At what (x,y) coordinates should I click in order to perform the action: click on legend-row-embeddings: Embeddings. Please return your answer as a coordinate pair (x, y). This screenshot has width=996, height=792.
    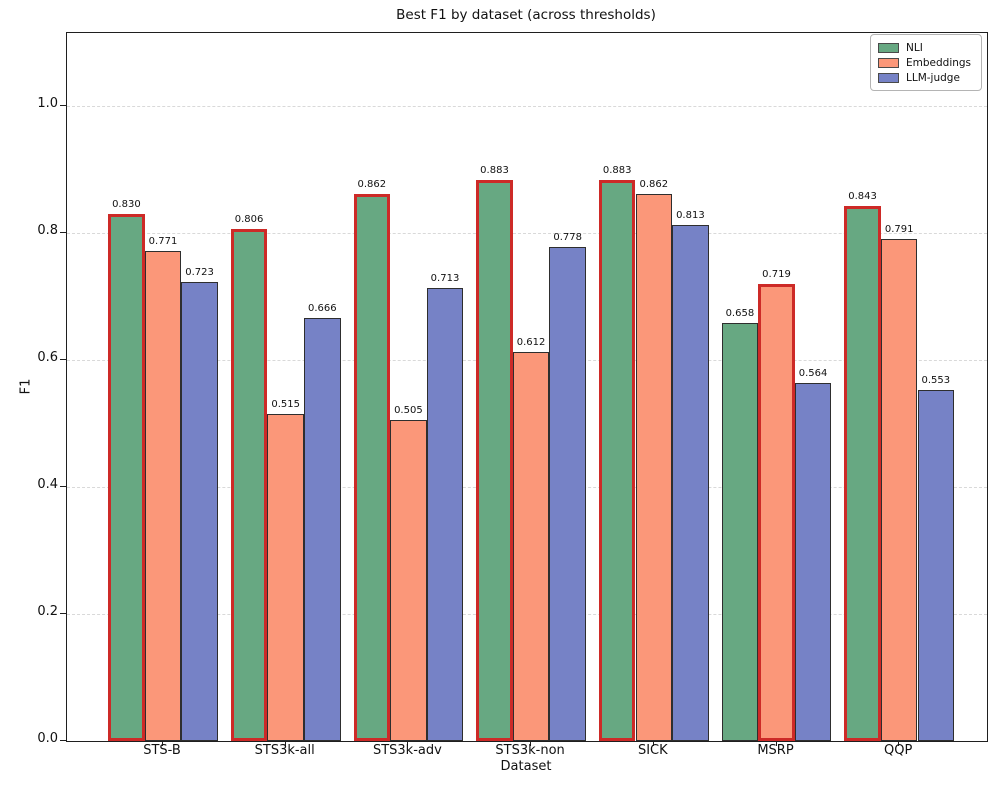
    Looking at the image, I should click on (926, 62).